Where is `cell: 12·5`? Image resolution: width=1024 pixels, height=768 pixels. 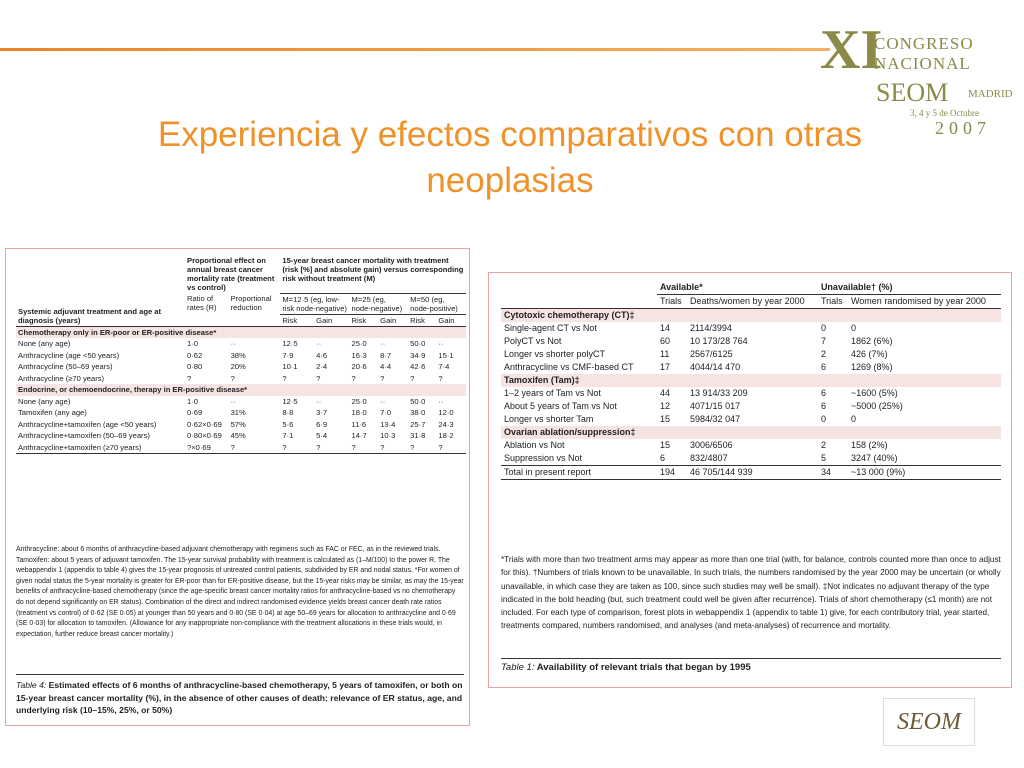
cell: 12·5 is located at coordinates (290, 344).